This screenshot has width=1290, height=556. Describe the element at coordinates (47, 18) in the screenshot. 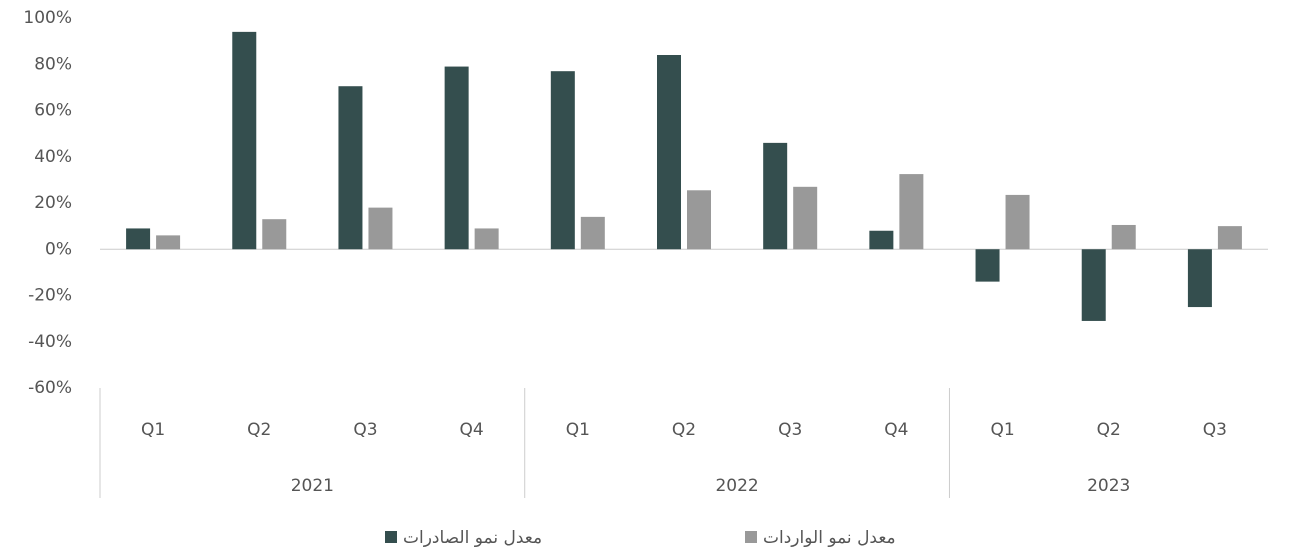

I see `y-tick-label: 100%` at that location.